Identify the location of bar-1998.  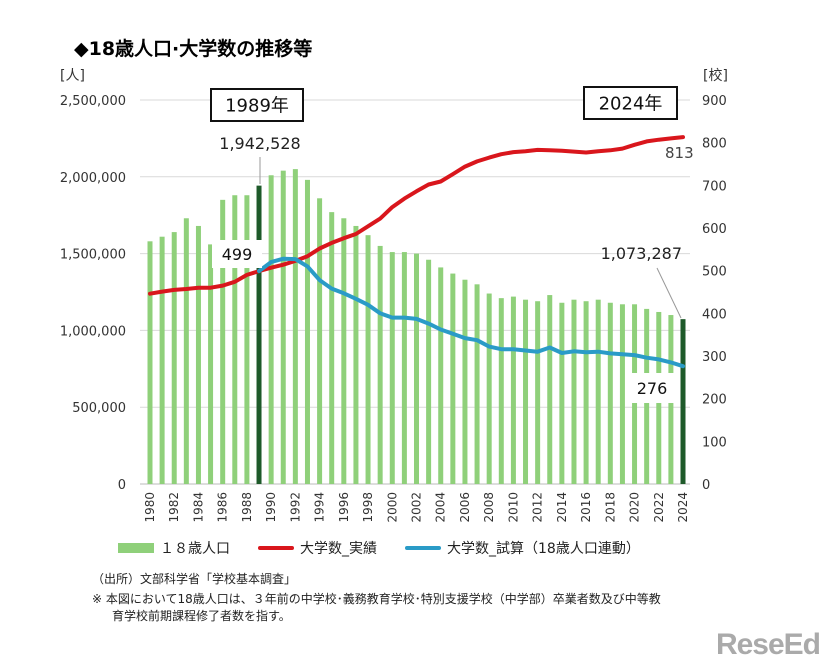
(368, 359).